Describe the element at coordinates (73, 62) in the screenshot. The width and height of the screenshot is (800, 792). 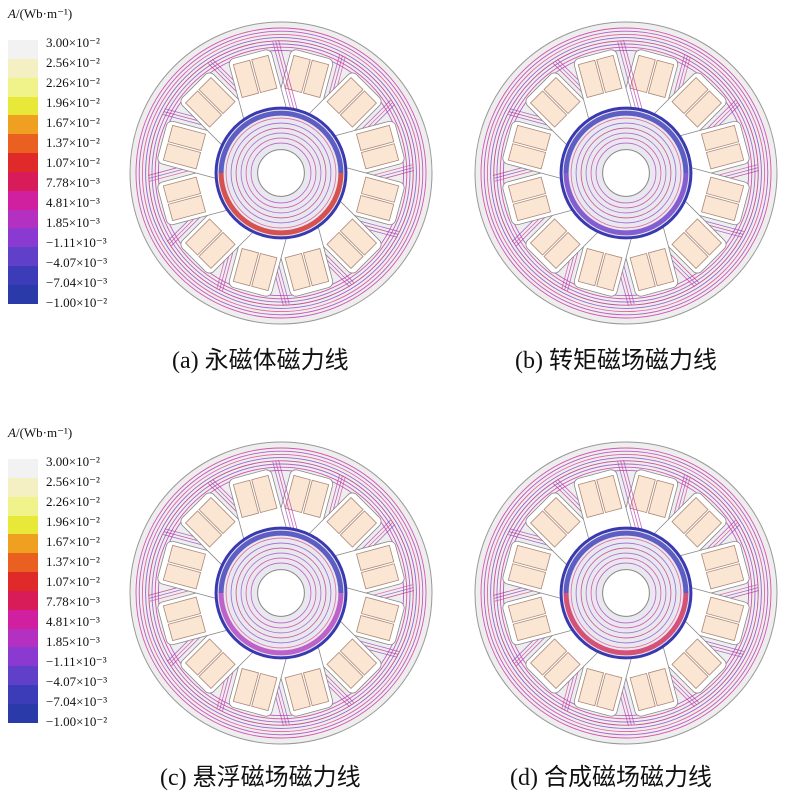
I see `legend-level-label: 2.56×10⁻²` at that location.